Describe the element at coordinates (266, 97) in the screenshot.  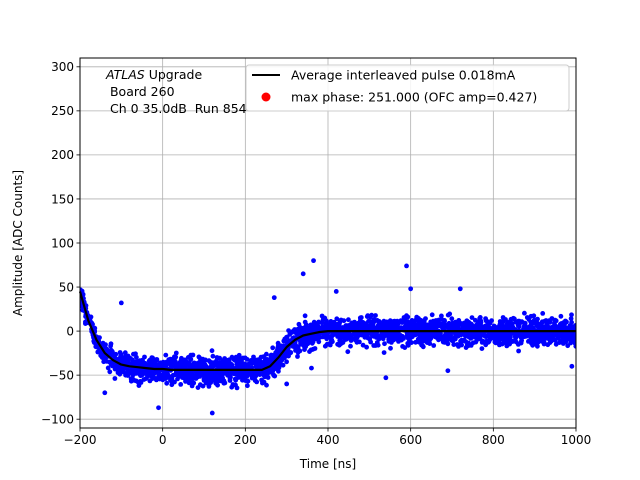
I see `legend-marker-swatch` at that location.